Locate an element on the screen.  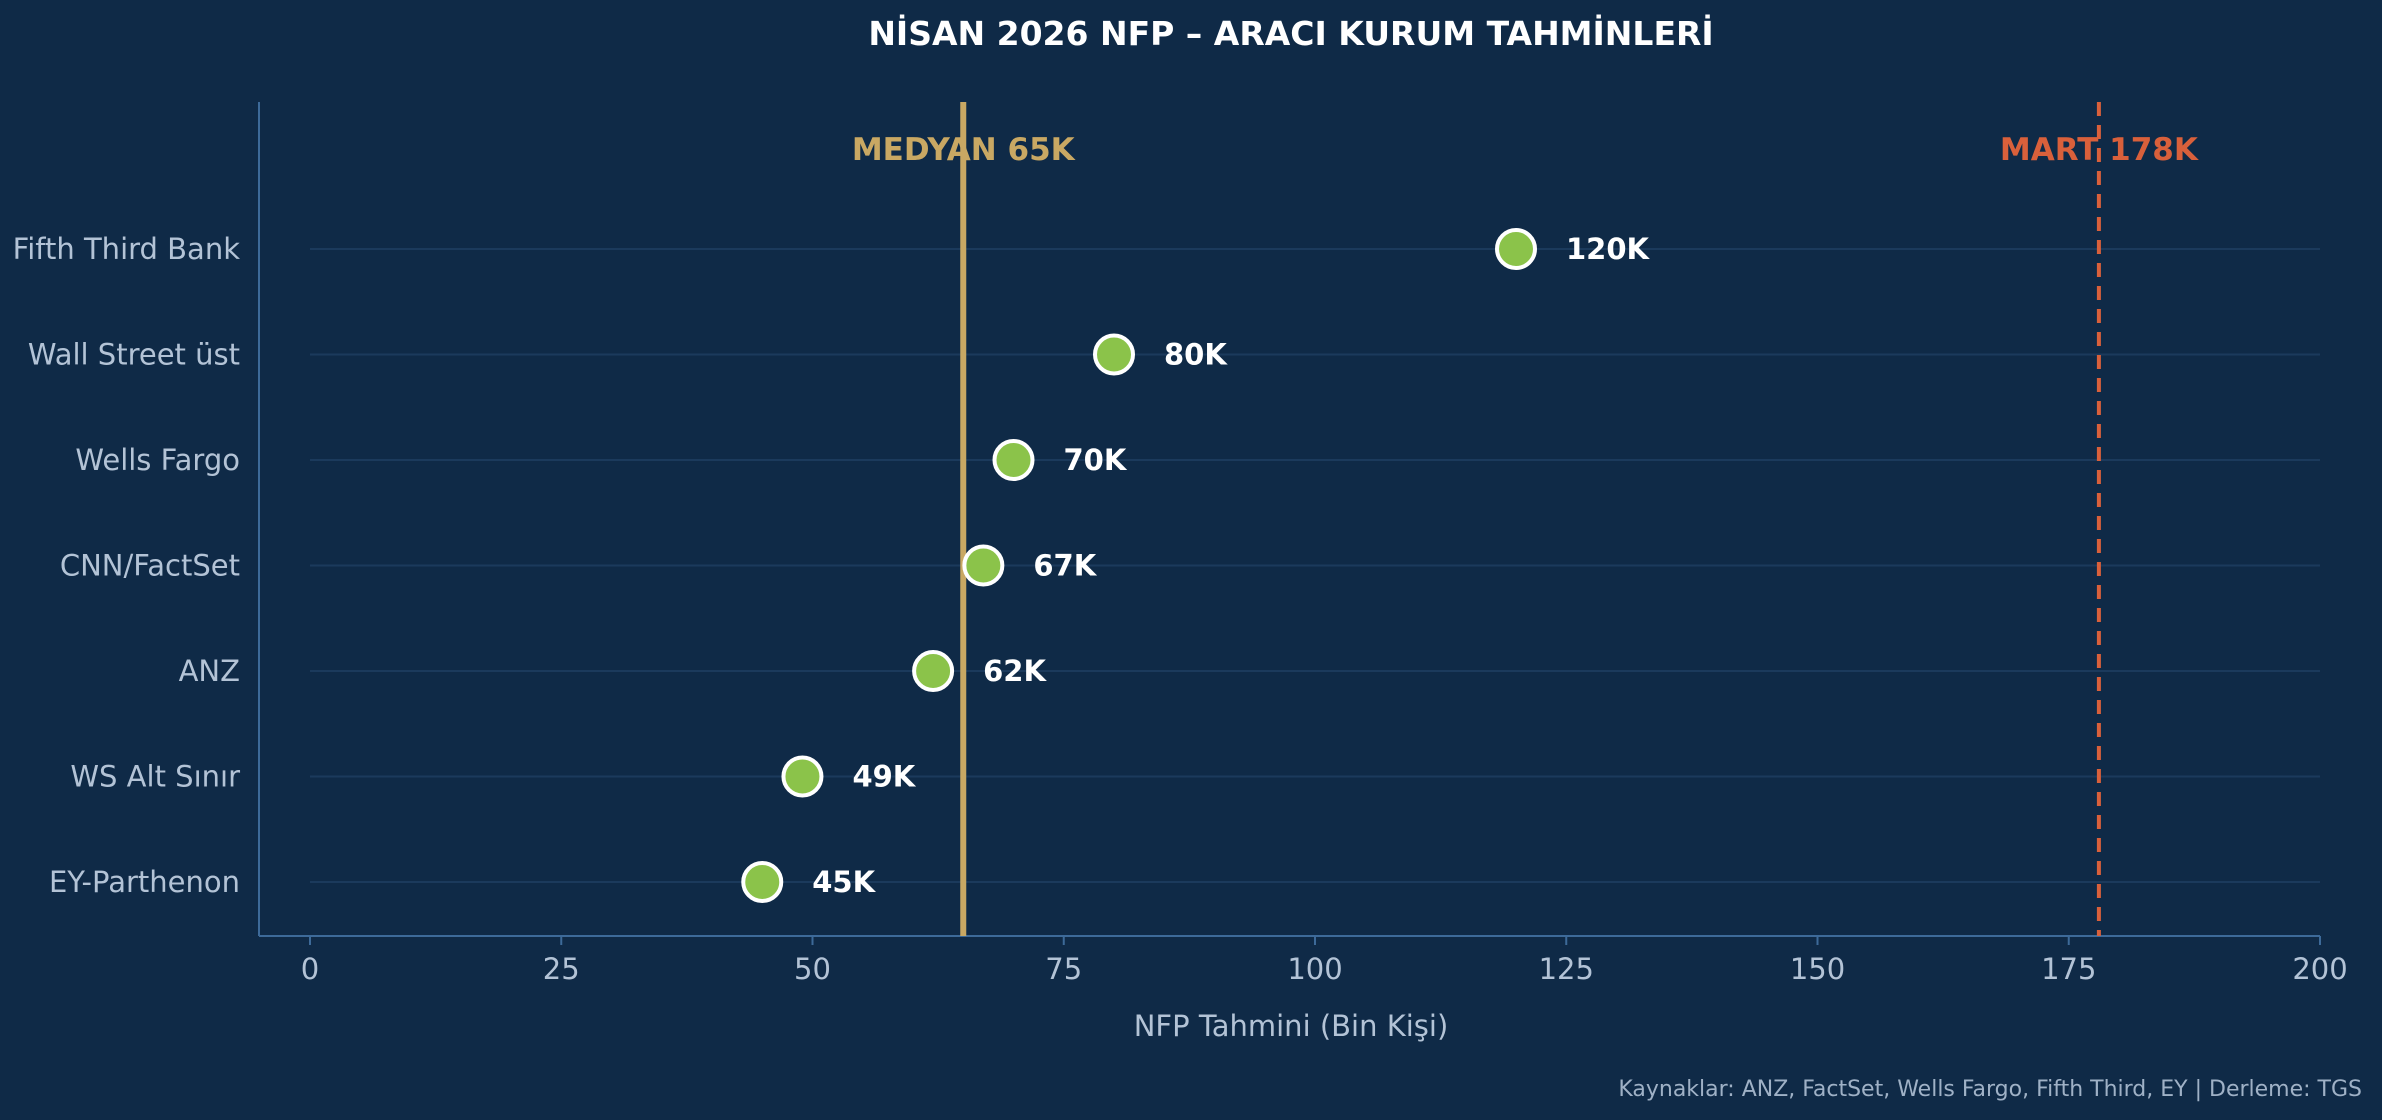
y-tick-label: Wall Street üst is located at coordinates (134, 355).